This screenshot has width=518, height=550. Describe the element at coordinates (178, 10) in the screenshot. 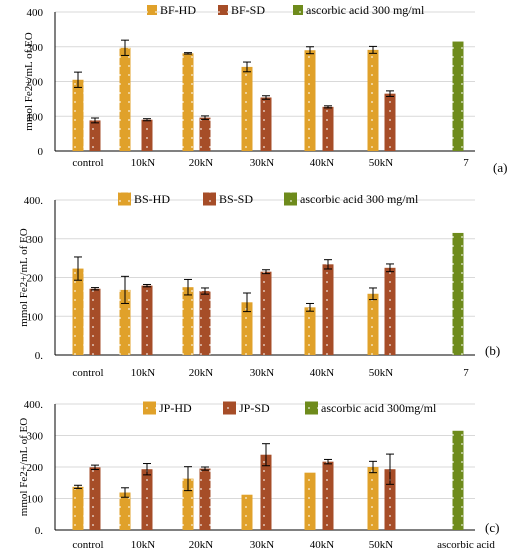

I see `legend-label: BF-HD` at that location.